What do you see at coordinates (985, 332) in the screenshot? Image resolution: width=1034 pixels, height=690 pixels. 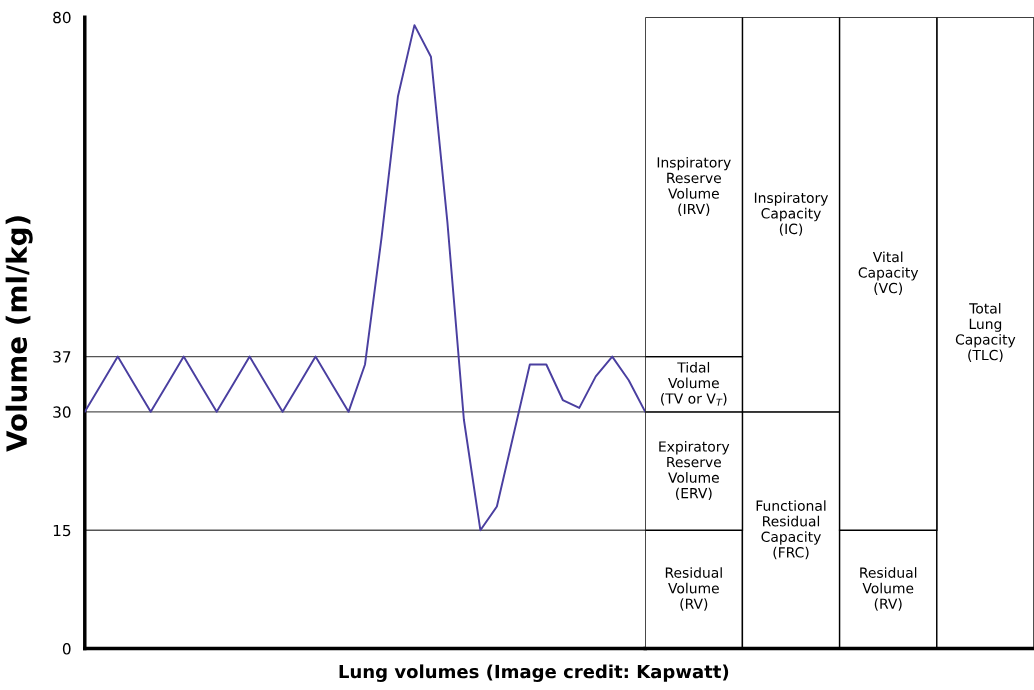 I see `data-label: Total Lung Capacity (TLC)` at bounding box center [985, 332].